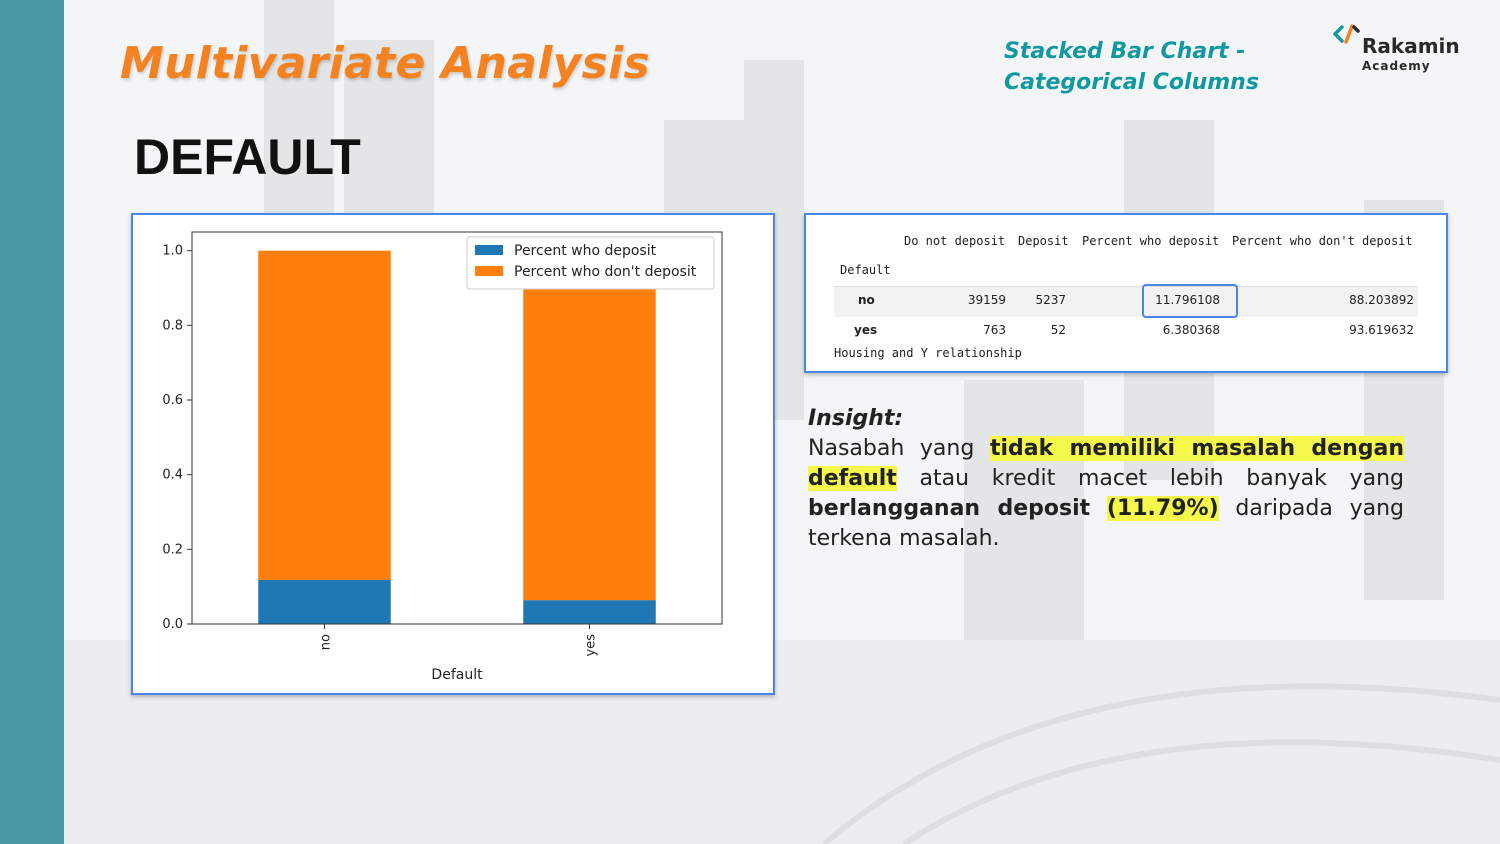  I want to click on insight-label: Insight:, so click(856, 418).